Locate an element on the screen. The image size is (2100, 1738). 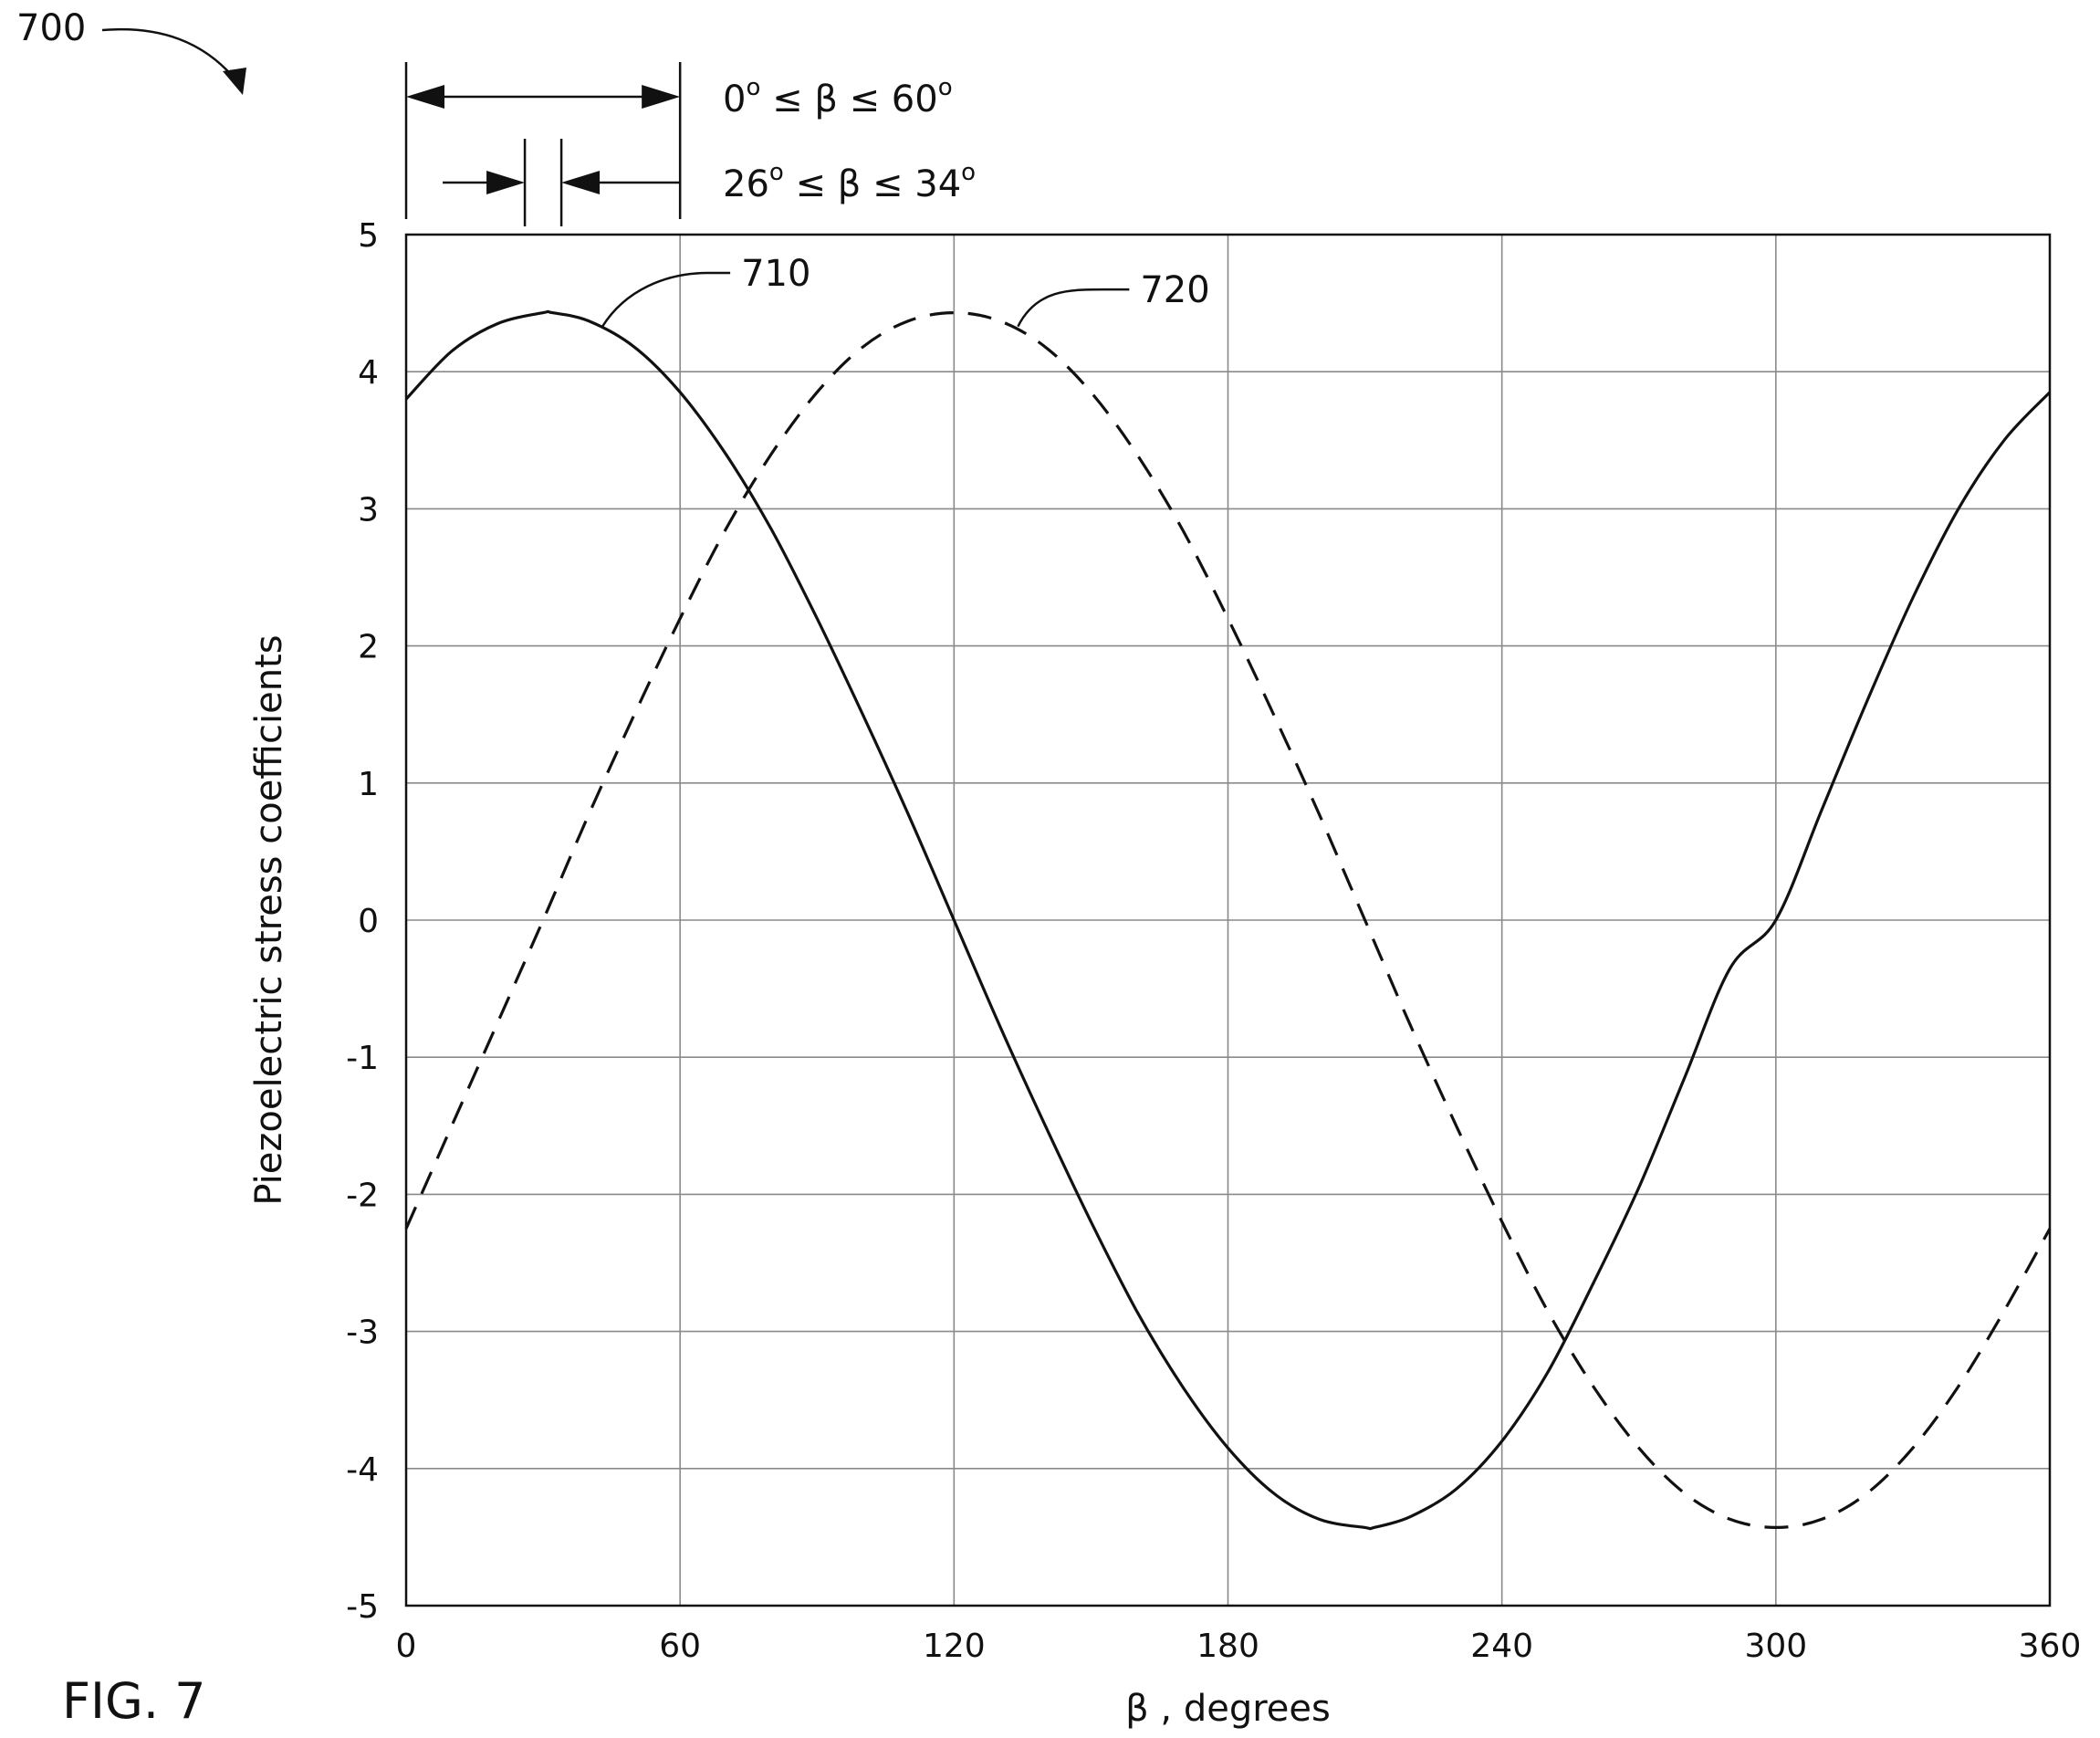
y-tick-label: 3 is located at coordinates (368, 510).